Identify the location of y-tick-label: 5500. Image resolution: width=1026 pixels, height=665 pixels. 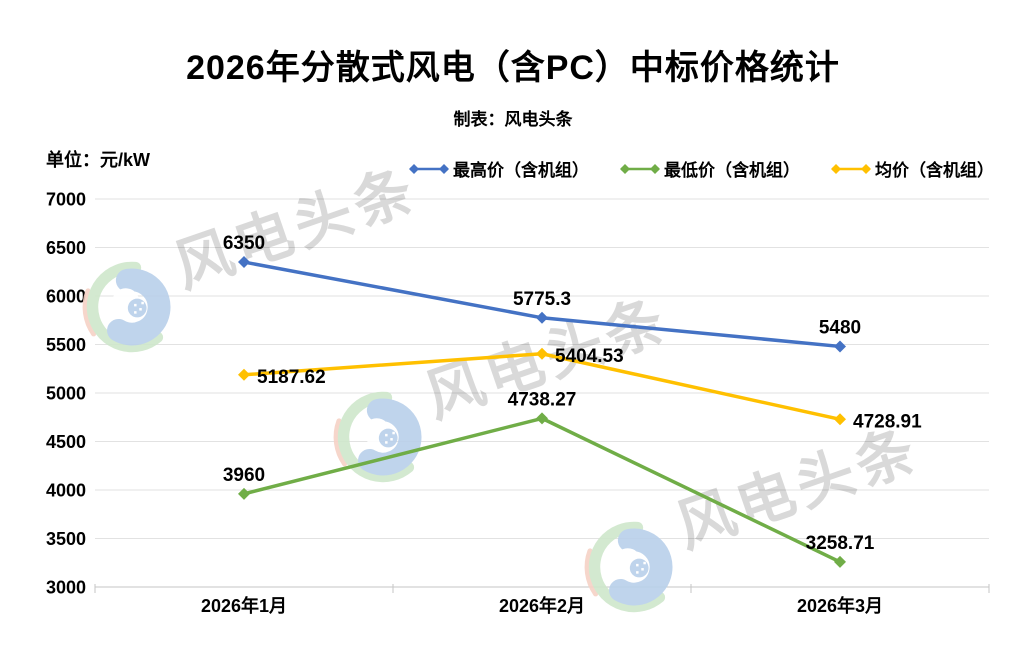
(66, 345).